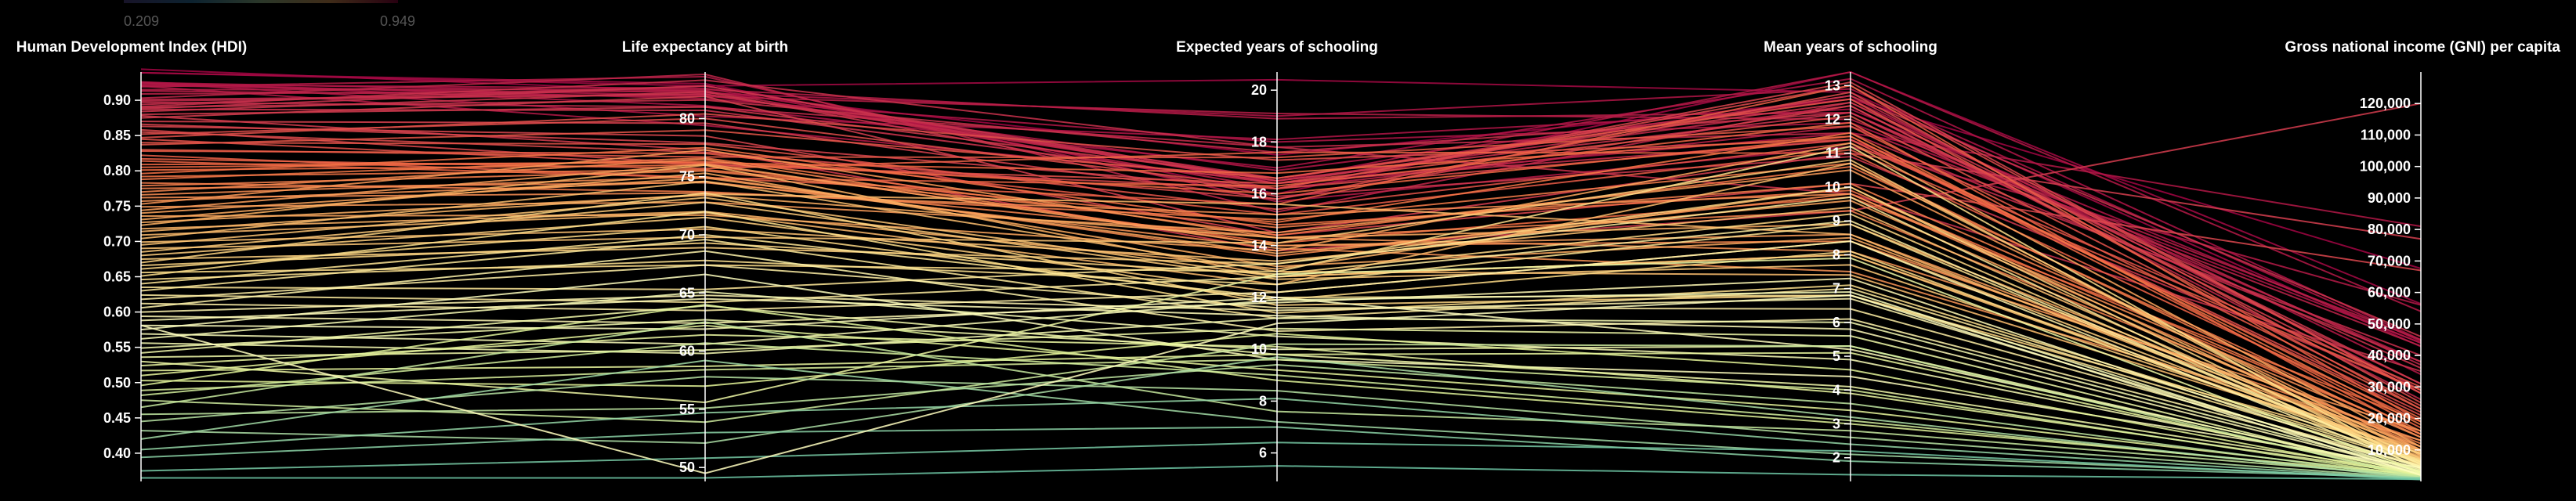  What do you see at coordinates (1850, 260) in the screenshot?
I see `axis-mean_school: 13 12 11 10 9 8 7 6 5 4 3 2 Mean years of schooling` at bounding box center [1850, 260].